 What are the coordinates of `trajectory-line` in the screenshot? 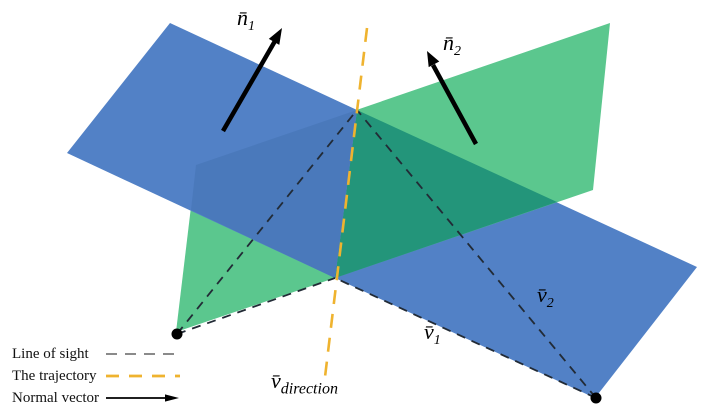 It's located at (346, 202).